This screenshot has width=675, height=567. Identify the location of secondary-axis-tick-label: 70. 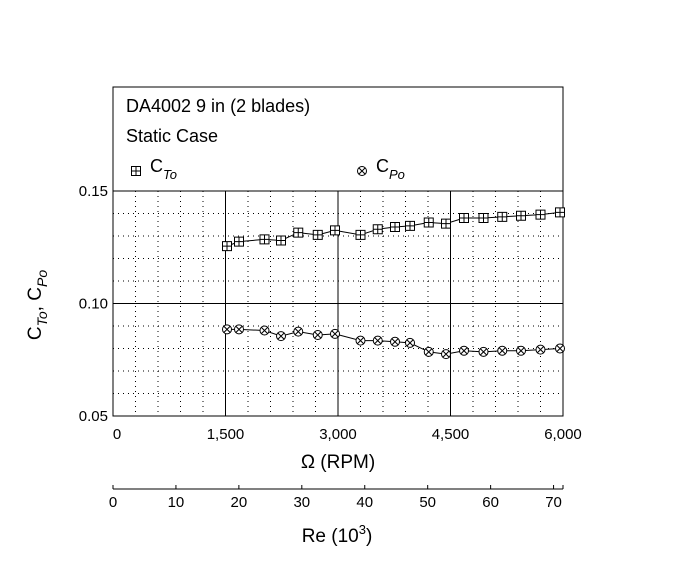
(553, 502).